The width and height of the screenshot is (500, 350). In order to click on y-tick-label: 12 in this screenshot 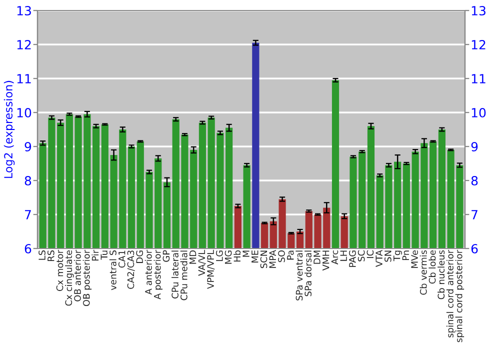, I will do `click(24, 45)`.